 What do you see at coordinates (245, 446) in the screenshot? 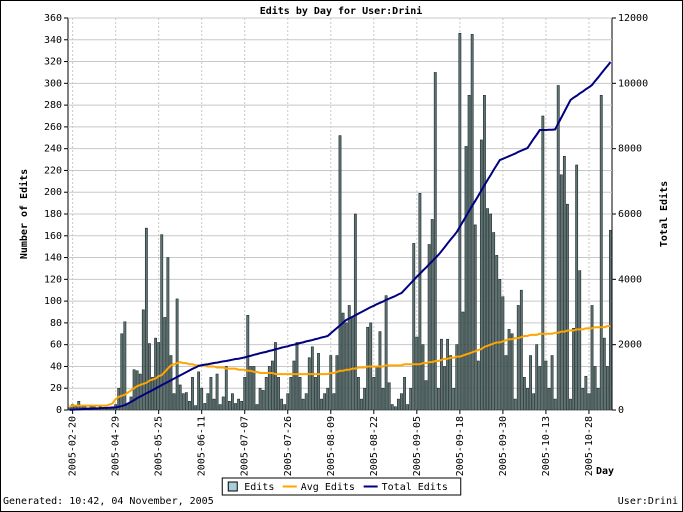
I see `x-tick-label: 2005-07-07` at bounding box center [245, 446].